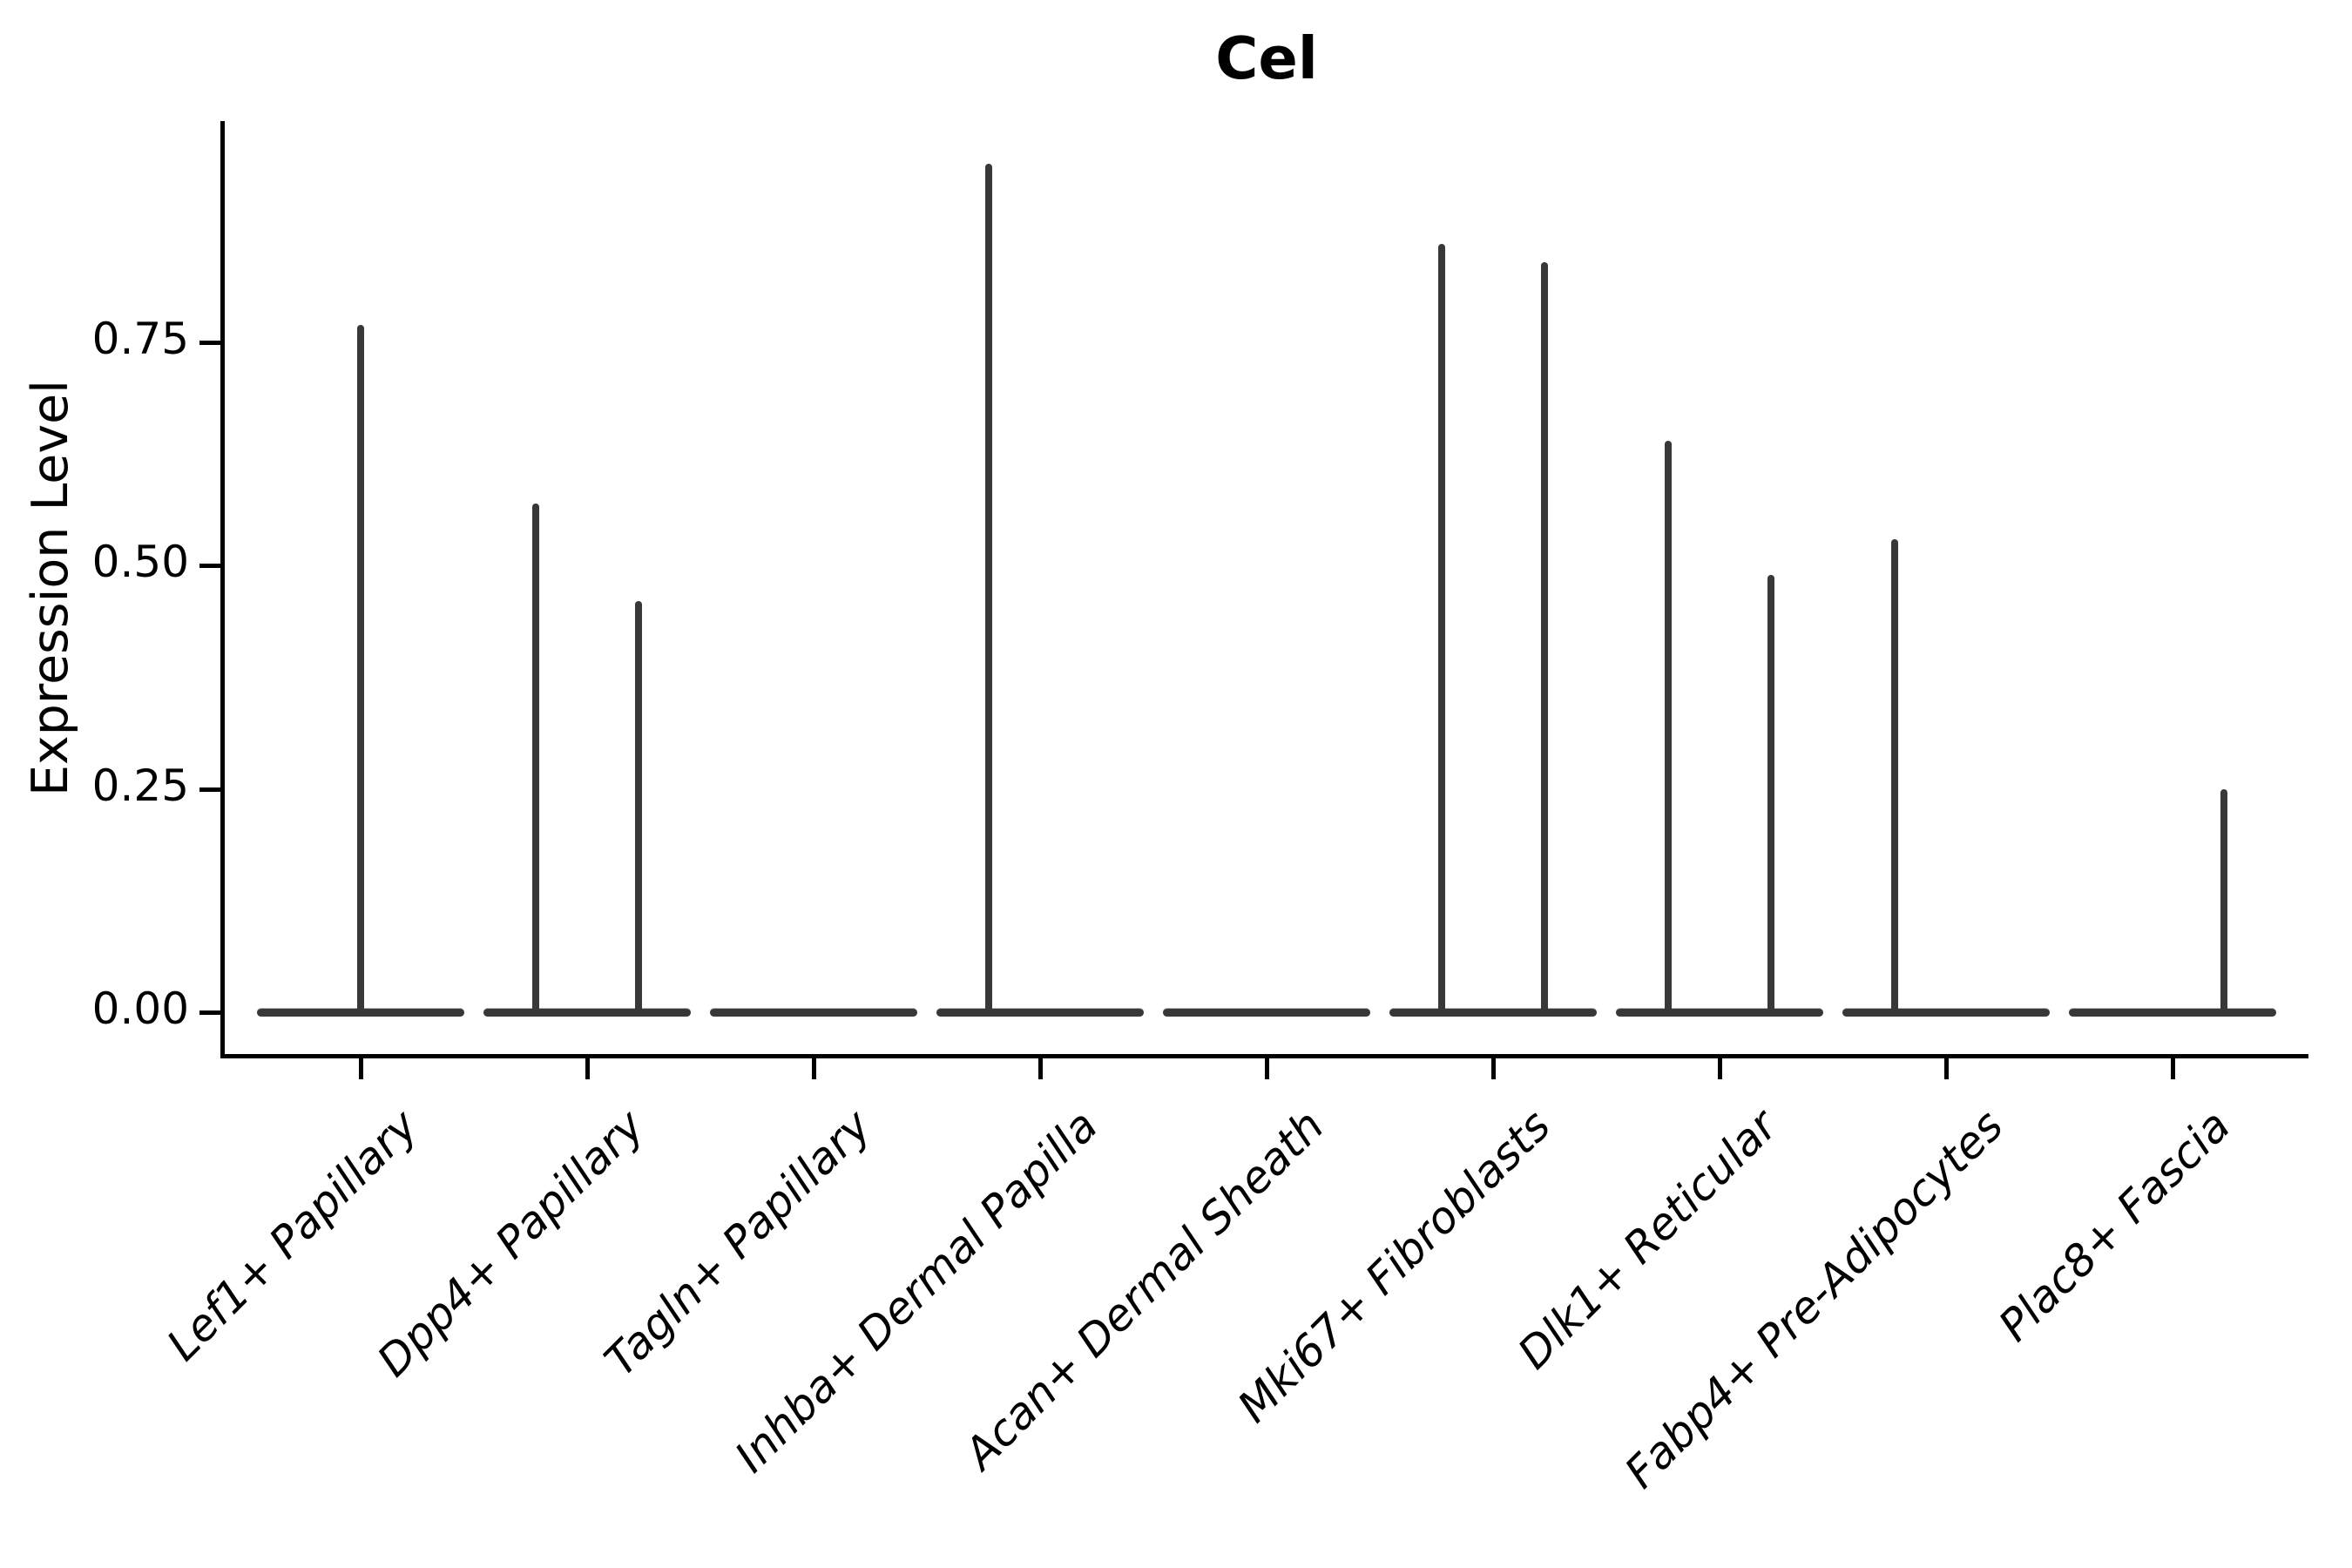  I want to click on y-tick-label: 0.75, so click(140, 339).